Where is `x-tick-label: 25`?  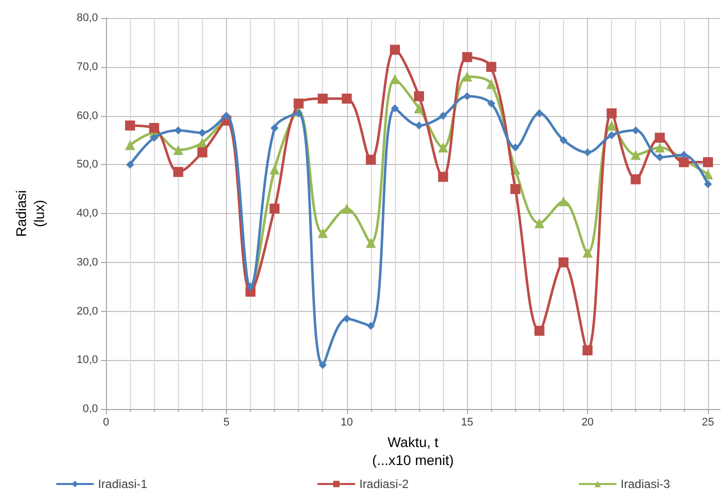 x-tick-label: 25 is located at coordinates (708, 422).